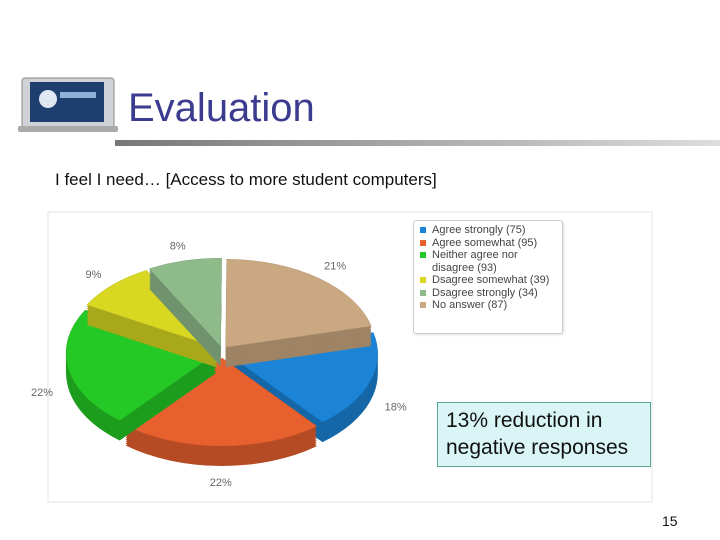  What do you see at coordinates (670, 521) in the screenshot?
I see `page-number: 15` at bounding box center [670, 521].